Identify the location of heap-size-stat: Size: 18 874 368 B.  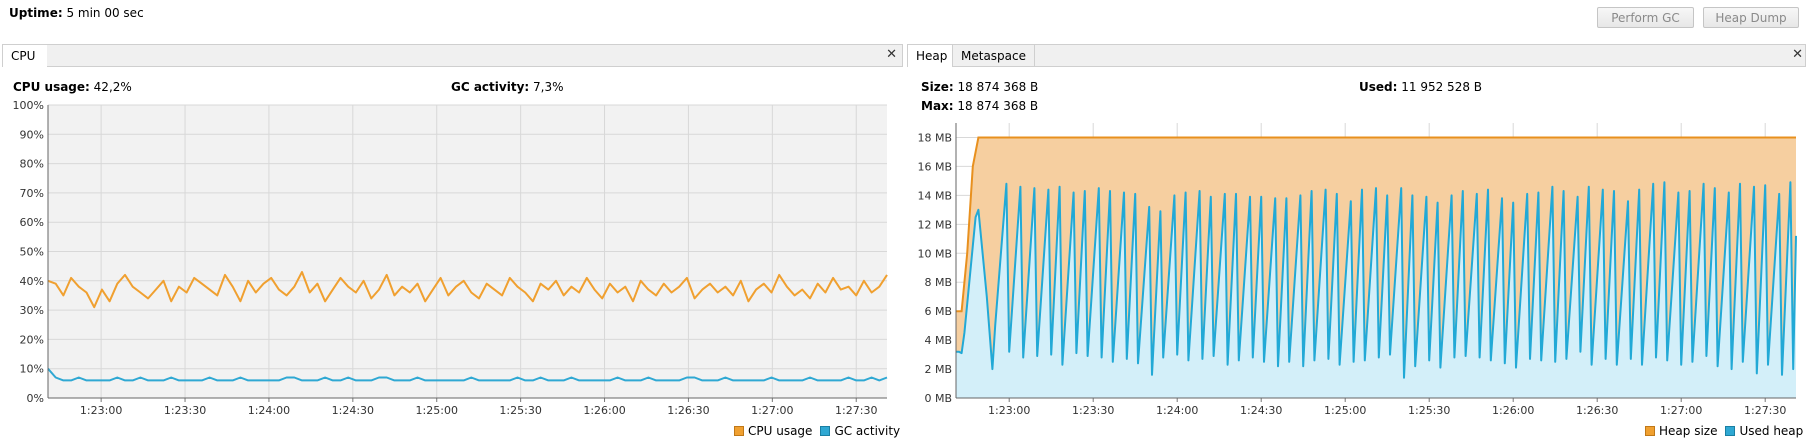
(979, 87).